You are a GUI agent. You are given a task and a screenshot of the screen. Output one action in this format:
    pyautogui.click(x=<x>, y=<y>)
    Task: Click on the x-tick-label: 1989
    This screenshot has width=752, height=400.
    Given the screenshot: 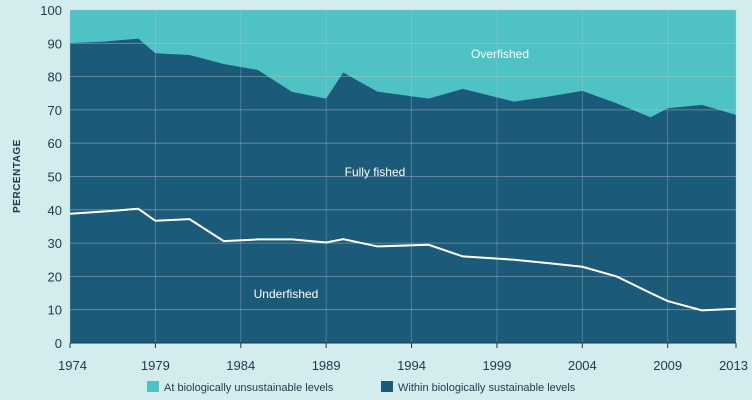 What is the action you would take?
    pyautogui.click(x=326, y=365)
    